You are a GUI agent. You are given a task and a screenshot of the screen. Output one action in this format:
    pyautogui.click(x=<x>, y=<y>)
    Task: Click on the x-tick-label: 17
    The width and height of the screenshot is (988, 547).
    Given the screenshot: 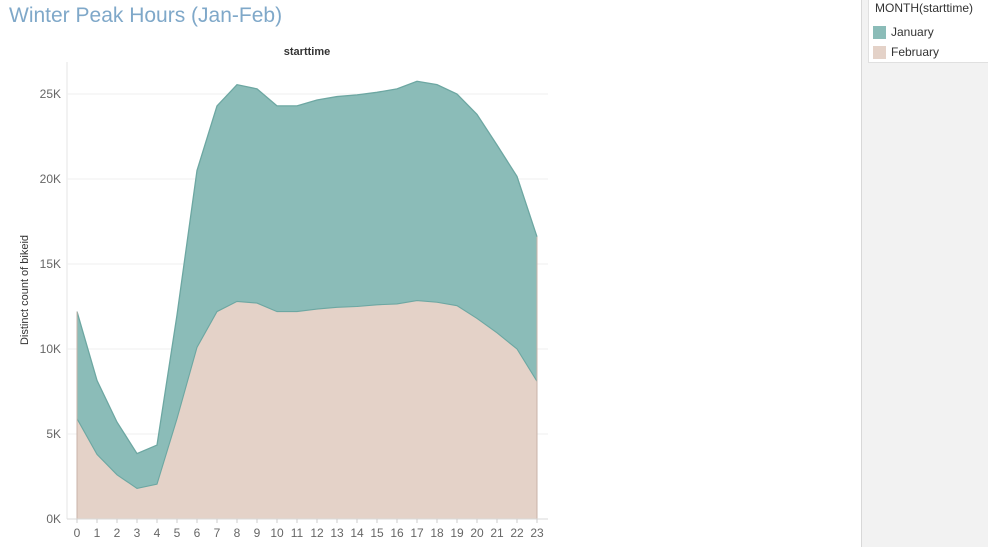 What is the action you would take?
    pyautogui.click(x=417, y=533)
    